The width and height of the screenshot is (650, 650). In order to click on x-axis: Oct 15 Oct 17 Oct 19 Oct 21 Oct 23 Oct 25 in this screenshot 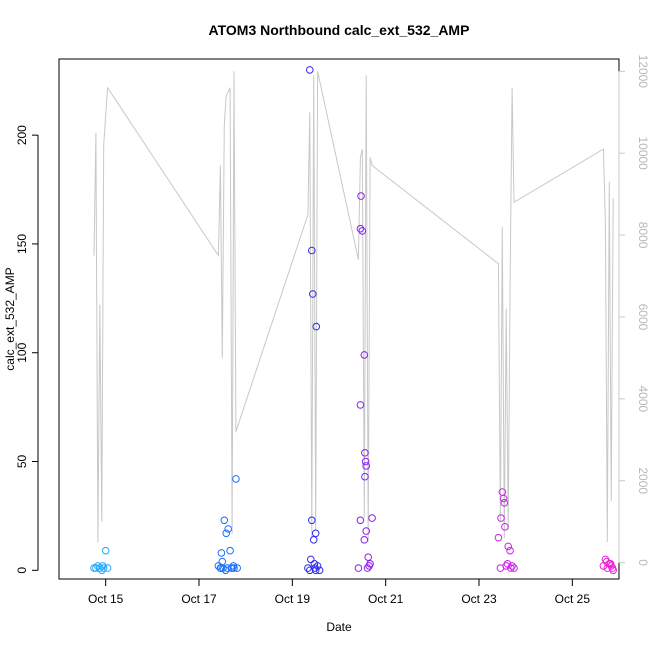, I will do `click(339, 592)`.